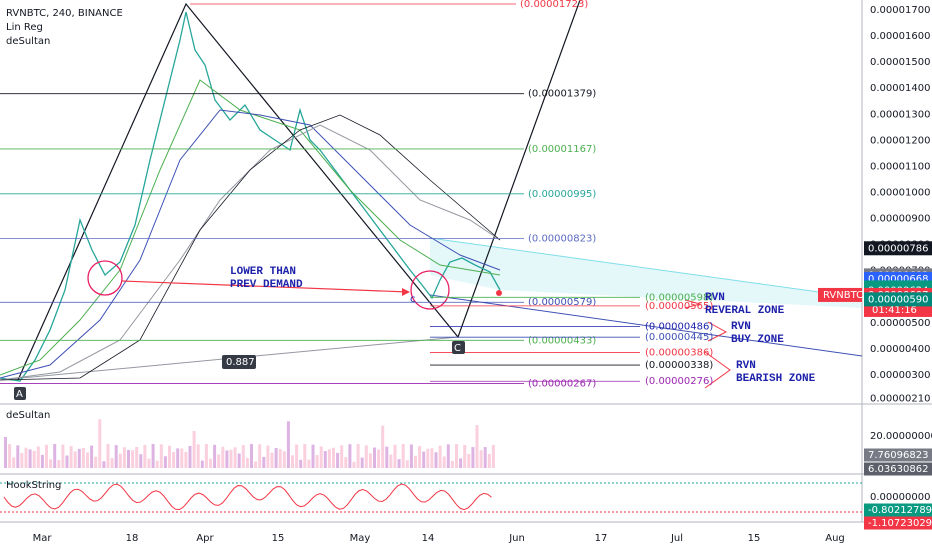 The image size is (932, 550). What do you see at coordinates (413, 299) in the screenshot?
I see `point-label: c` at bounding box center [413, 299].